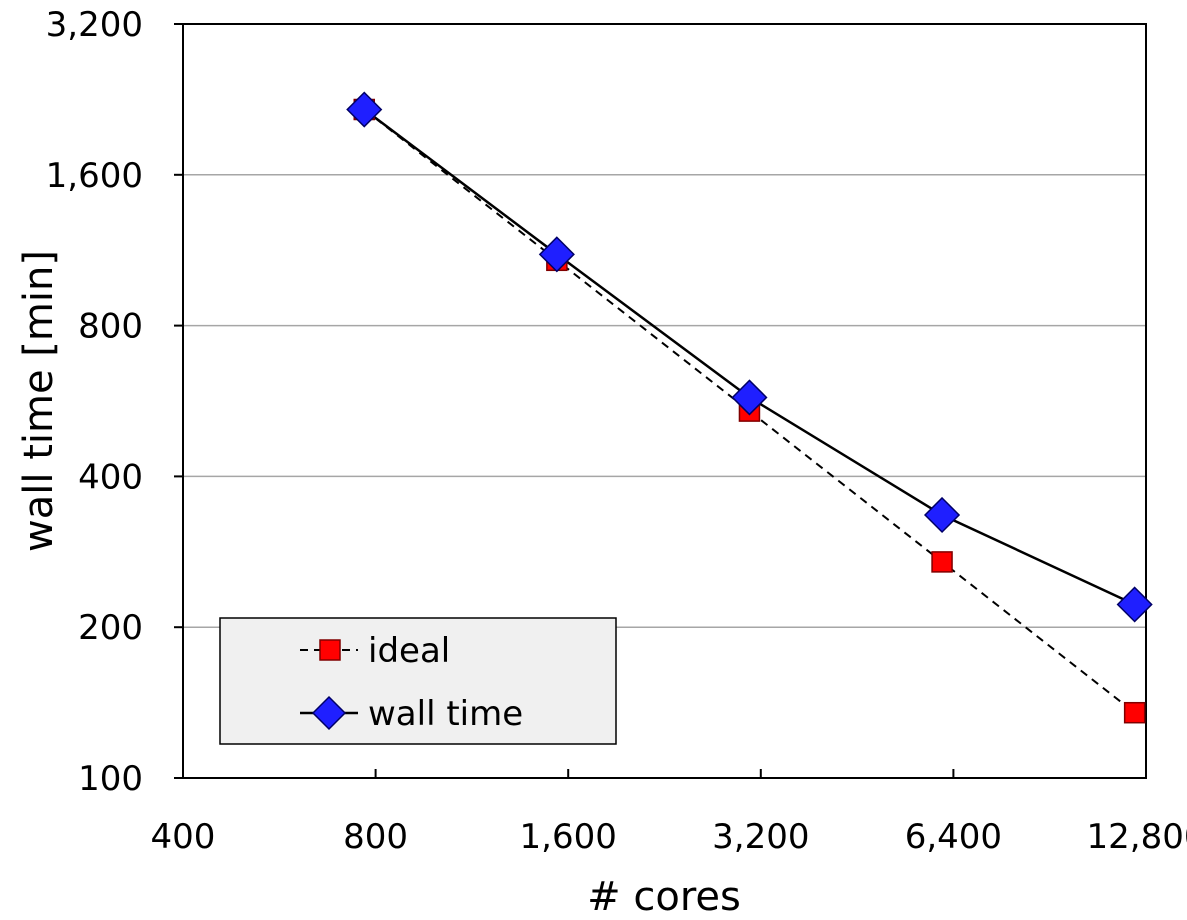  I want to click on legend: ideal wall time, so click(418, 681).